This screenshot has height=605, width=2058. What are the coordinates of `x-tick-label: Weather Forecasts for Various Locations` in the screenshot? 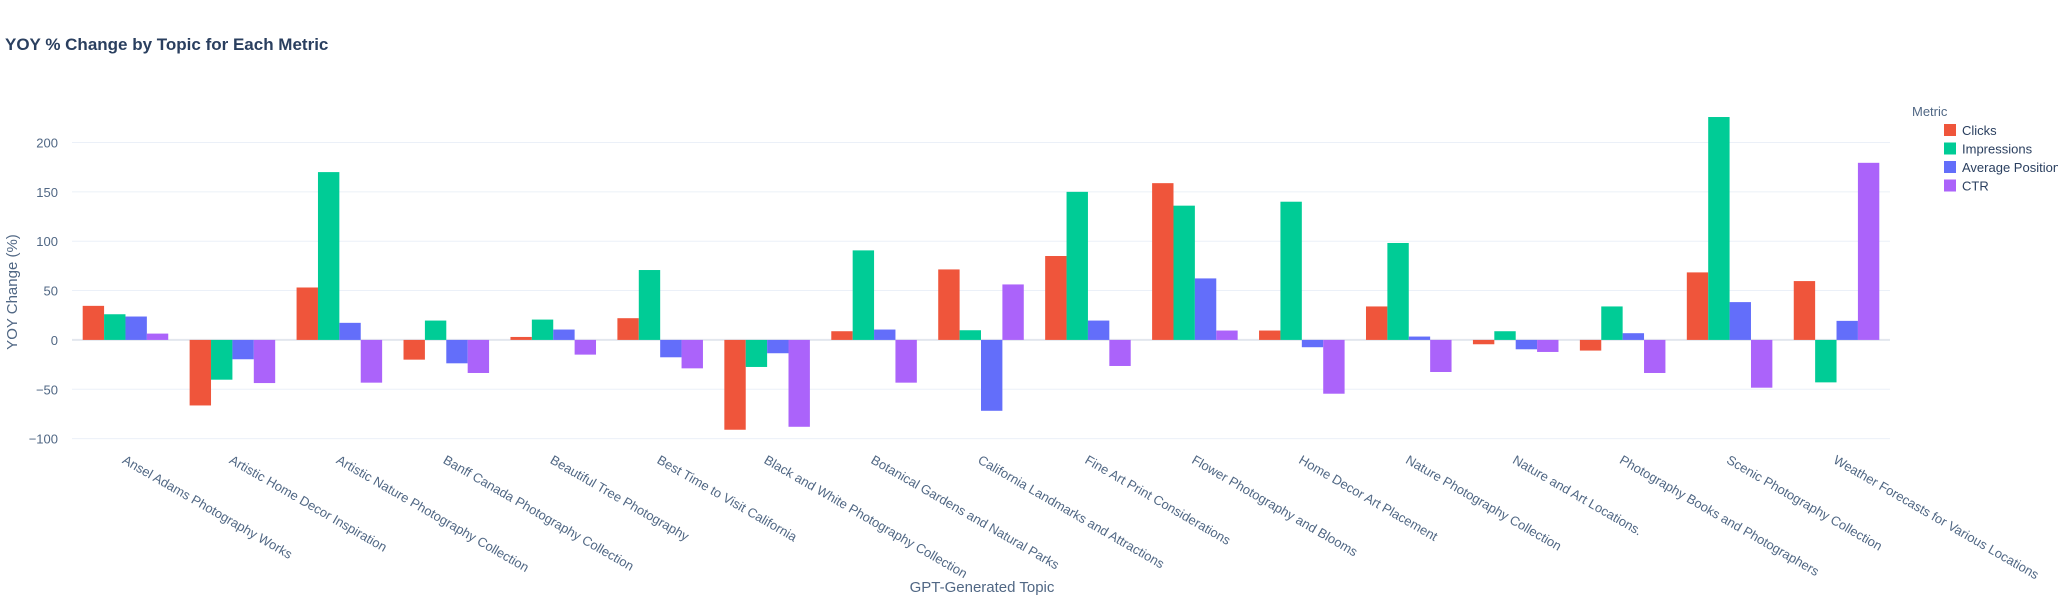 It's located at (1936, 517).